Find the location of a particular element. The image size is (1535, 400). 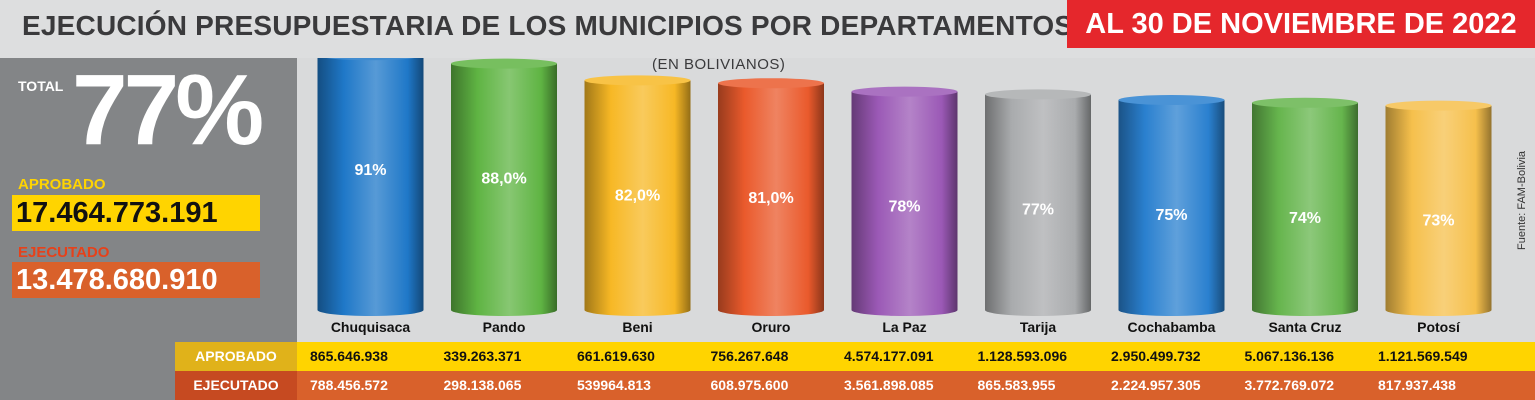

bar-chuquisaca is located at coordinates (370, 187).